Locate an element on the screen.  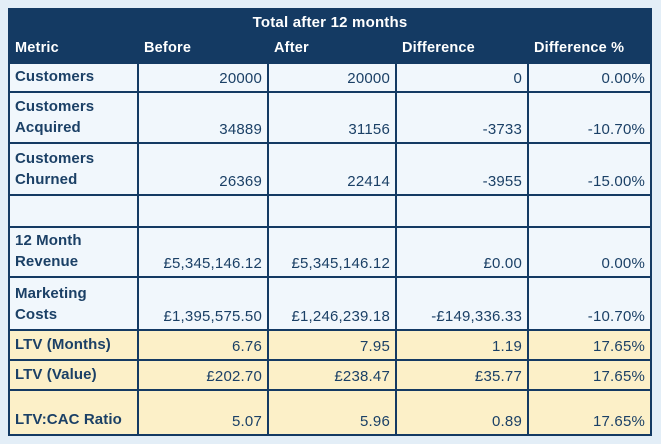
difference-cell: 1.19 is located at coordinates (462, 345).